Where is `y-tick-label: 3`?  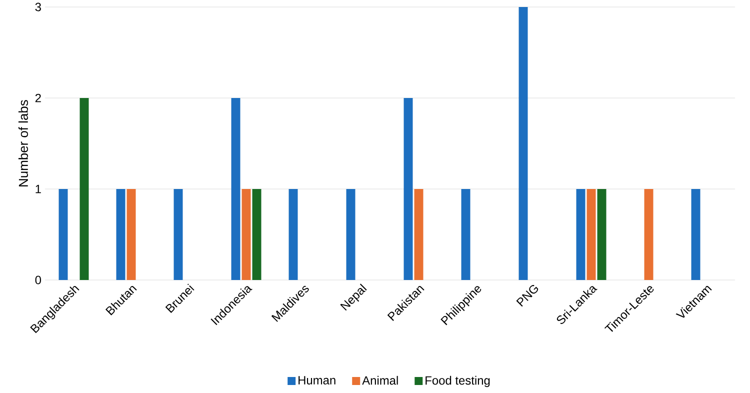 y-tick-label: 3 is located at coordinates (38, 7).